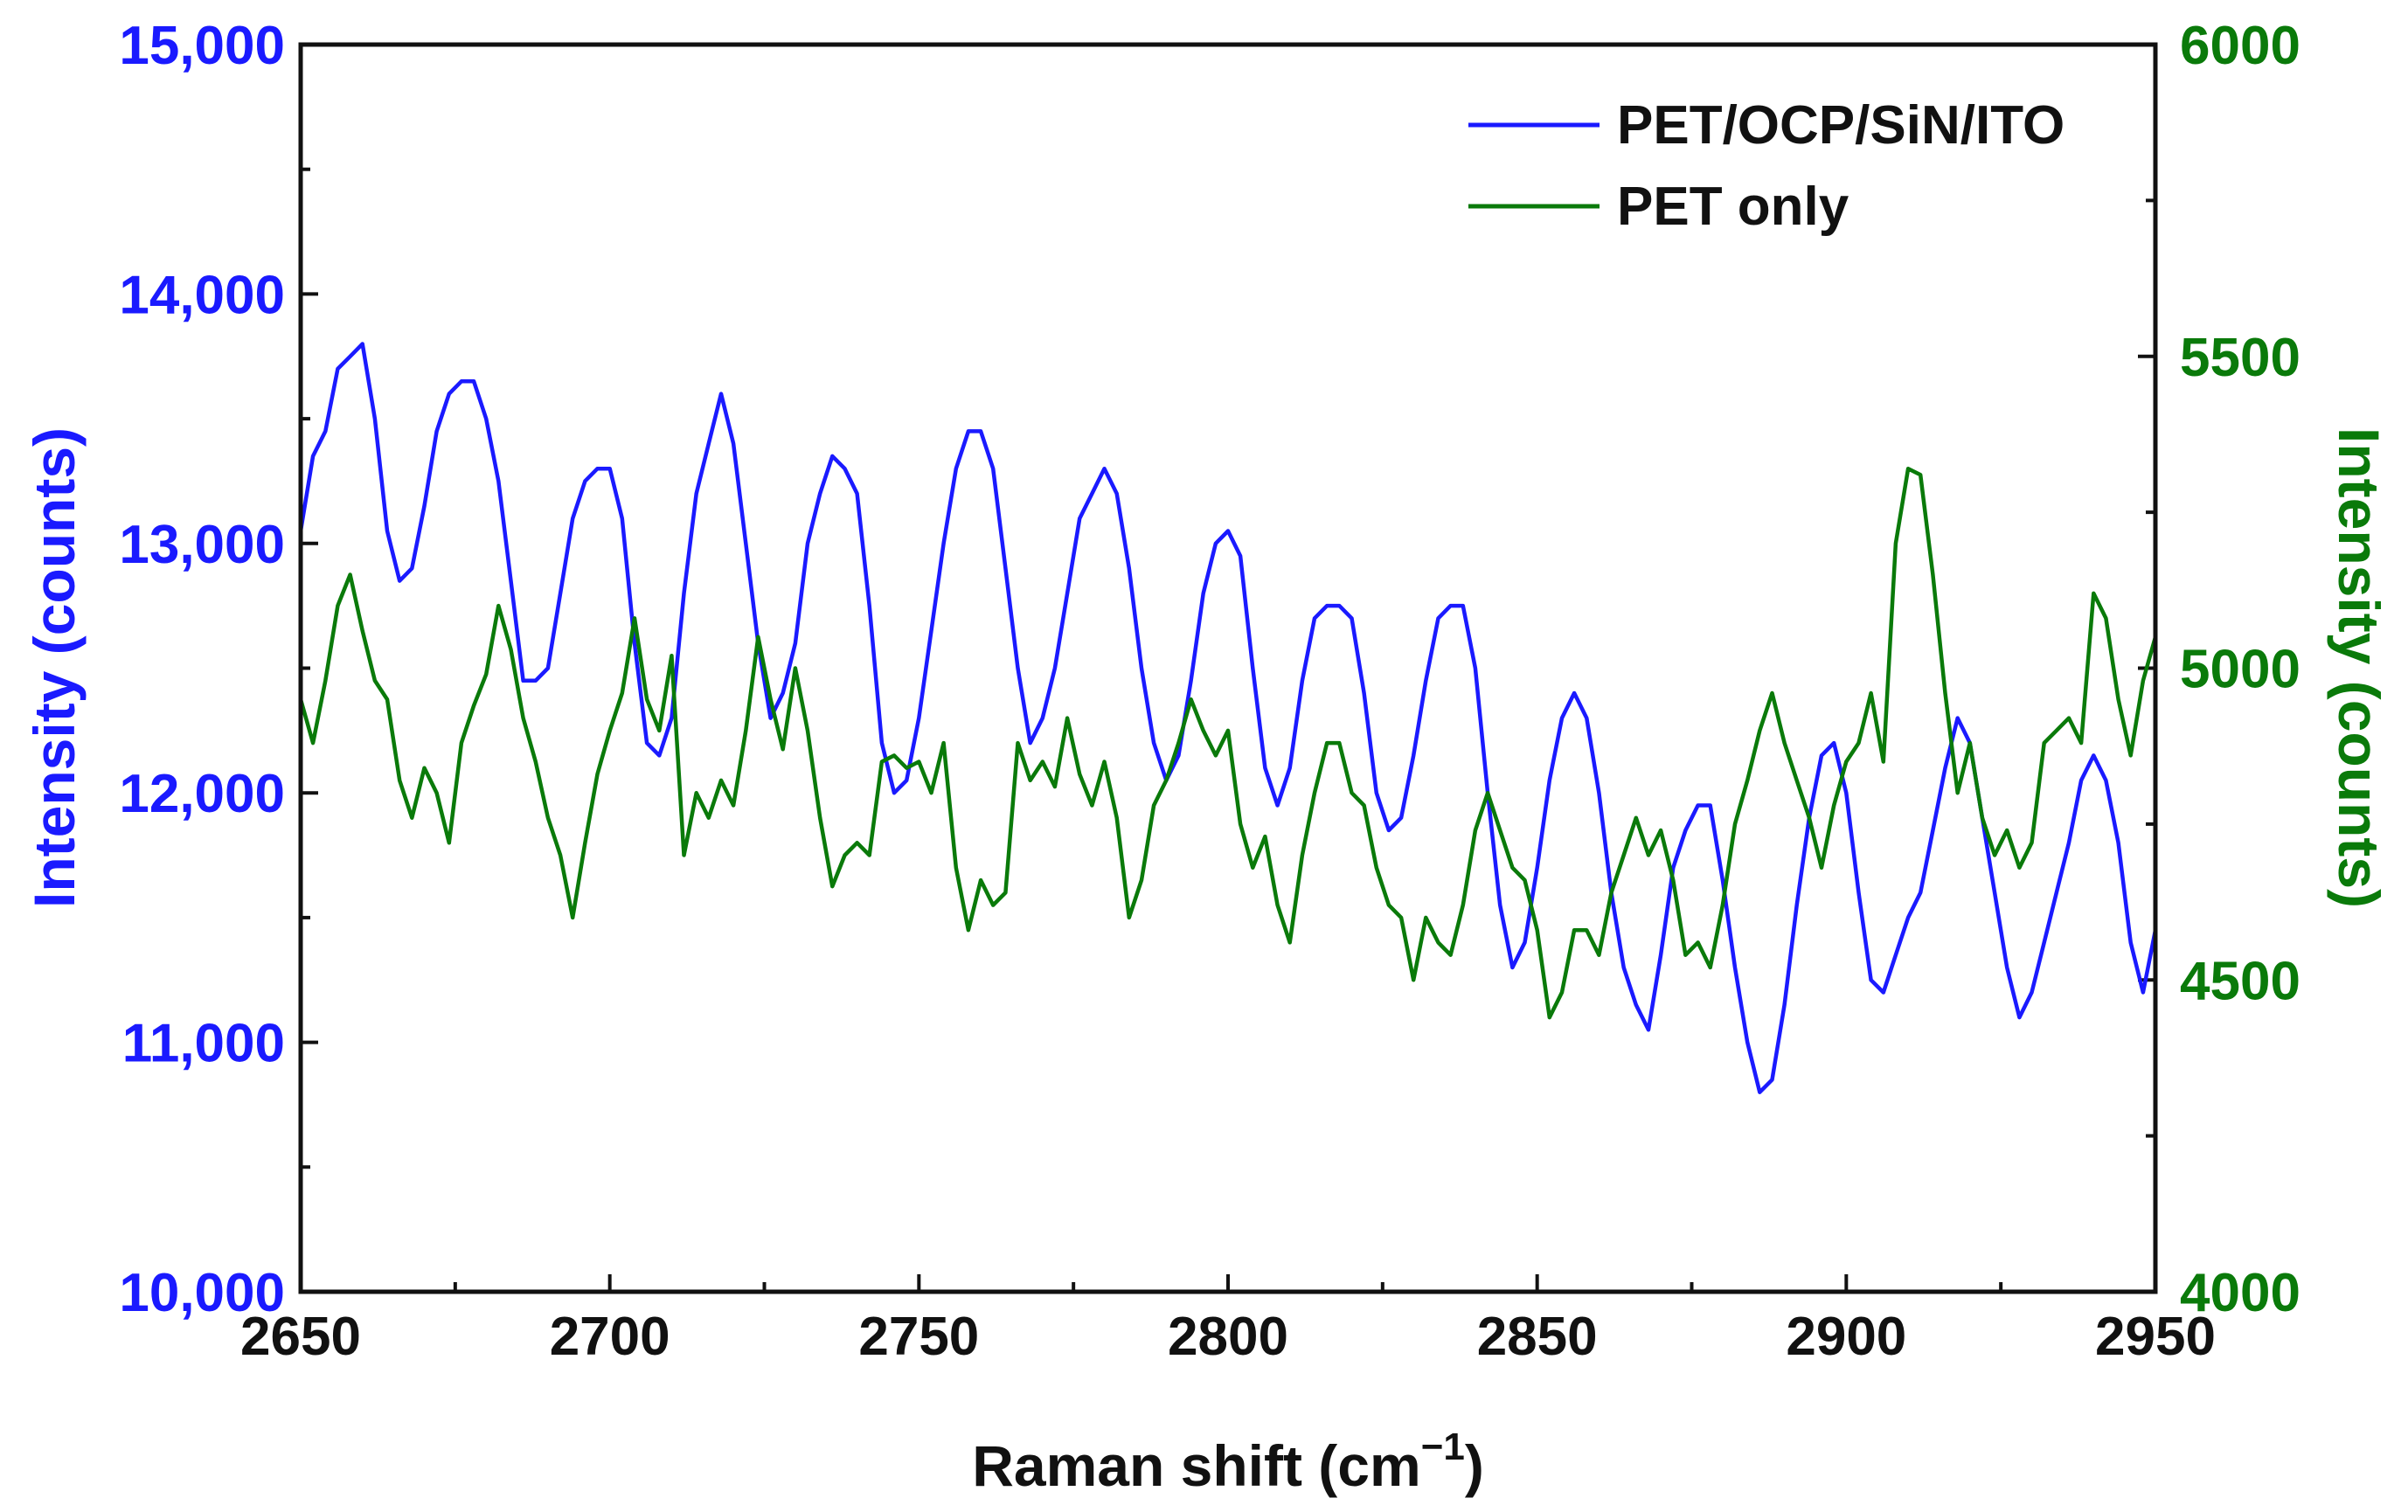 The width and height of the screenshot is (2408, 1512). What do you see at coordinates (1537, 1337) in the screenshot?
I see `x-tick-label: 2850` at bounding box center [1537, 1337].